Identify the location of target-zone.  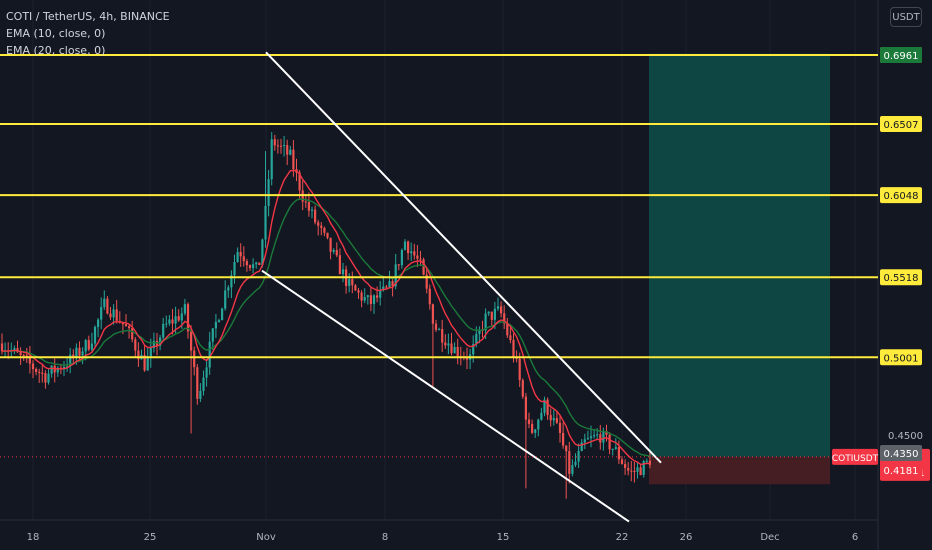
(739, 255).